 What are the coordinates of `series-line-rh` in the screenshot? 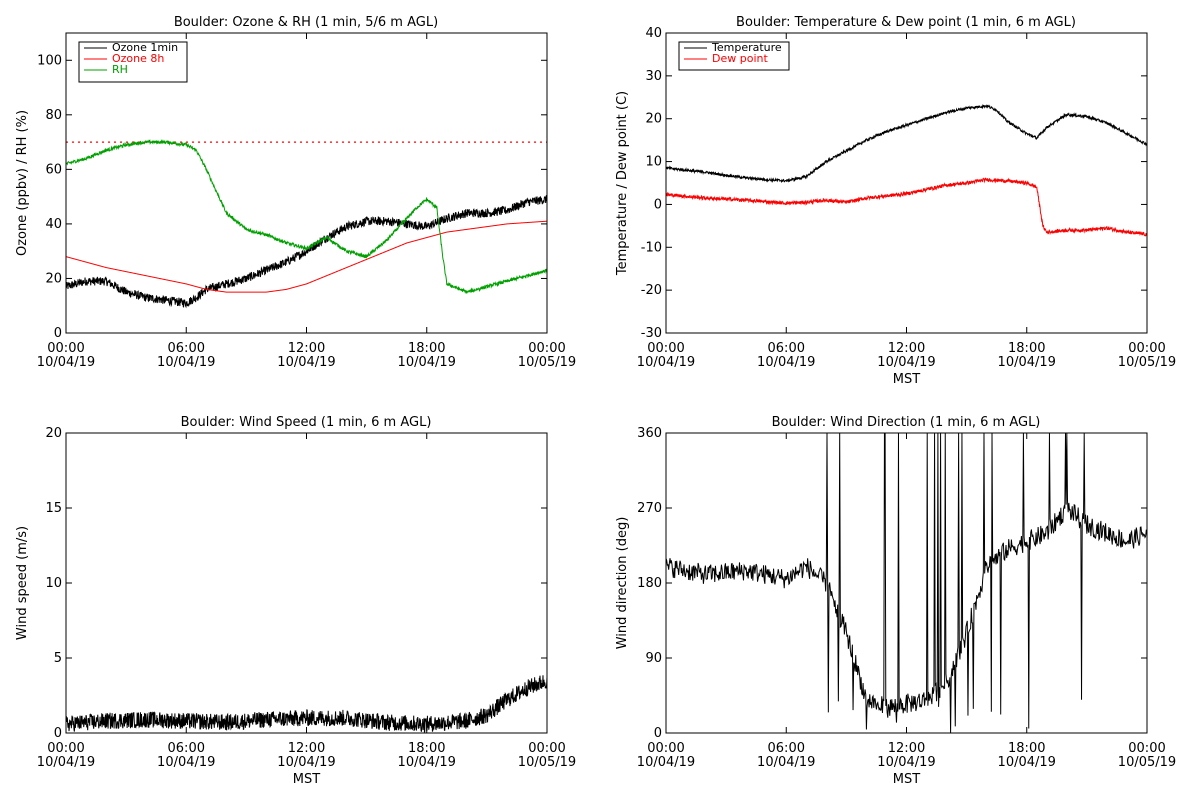 It's located at (306, 216).